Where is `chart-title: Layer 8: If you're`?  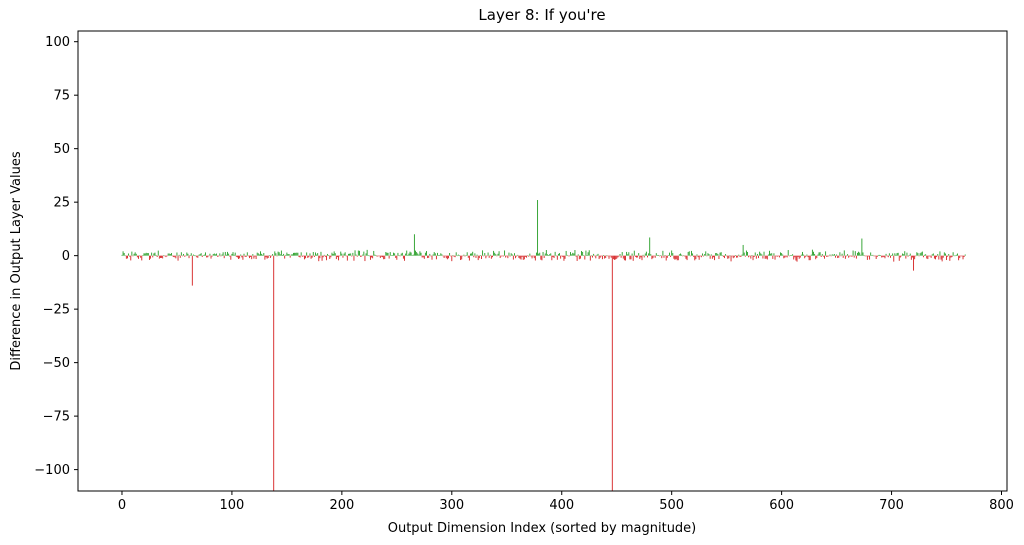
chart-title: Layer 8: If you're is located at coordinates (541, 15).